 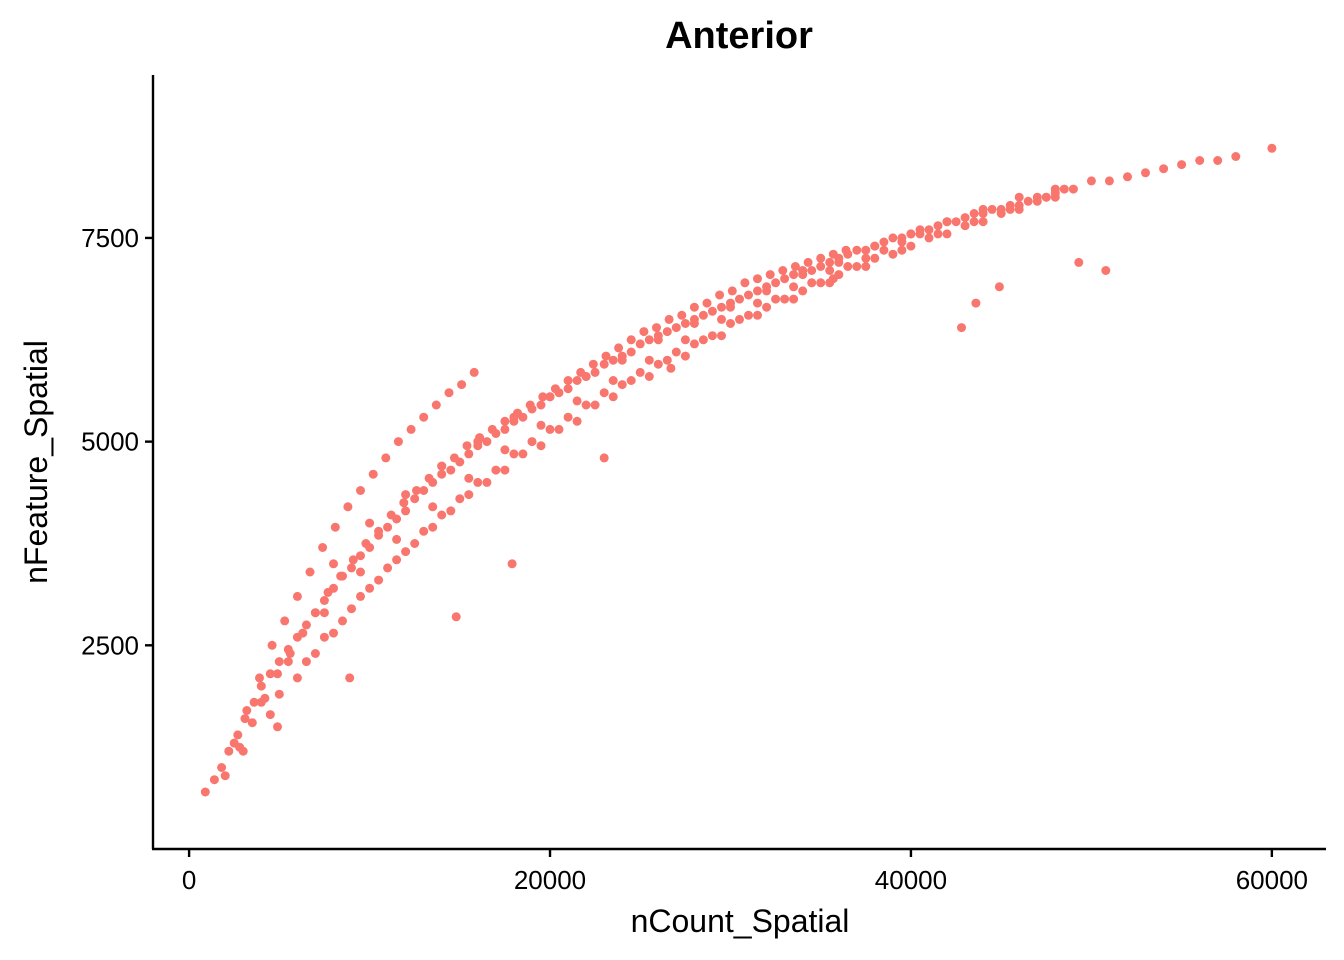 What do you see at coordinates (550, 880) in the screenshot?
I see `x-tick-label: 20000` at bounding box center [550, 880].